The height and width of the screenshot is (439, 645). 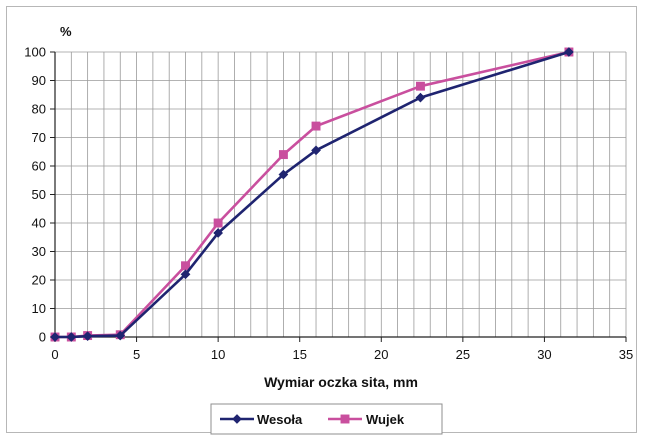 What do you see at coordinates (35, 52) in the screenshot?
I see `y-tick-label: 100` at bounding box center [35, 52].